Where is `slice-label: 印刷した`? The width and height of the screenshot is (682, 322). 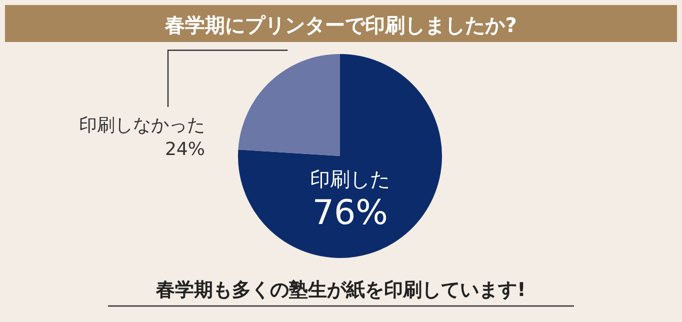
slice-label: 印刷した is located at coordinates (350, 179).